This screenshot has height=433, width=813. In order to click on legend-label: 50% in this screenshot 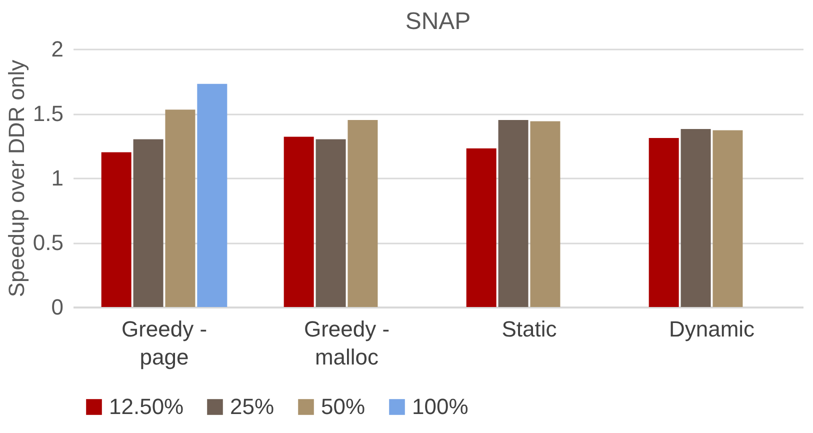, I will do `click(343, 406)`.